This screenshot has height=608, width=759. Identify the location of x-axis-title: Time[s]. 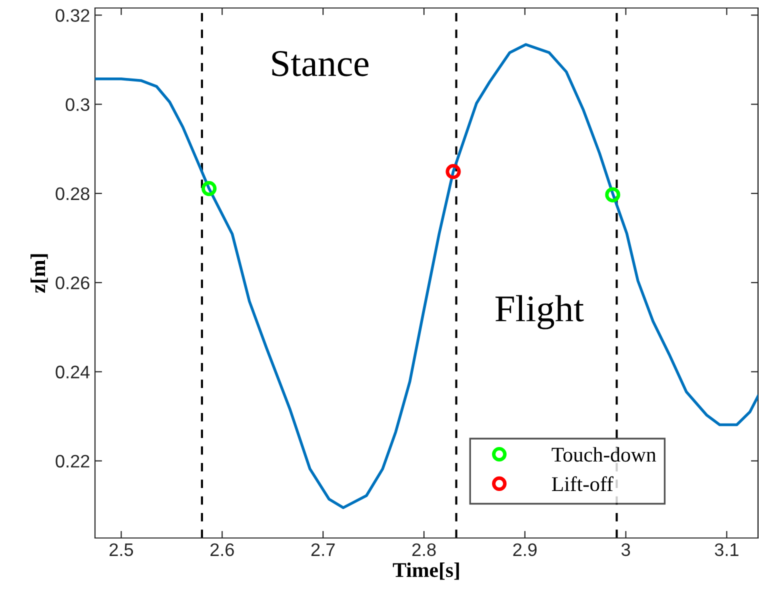
(425, 571).